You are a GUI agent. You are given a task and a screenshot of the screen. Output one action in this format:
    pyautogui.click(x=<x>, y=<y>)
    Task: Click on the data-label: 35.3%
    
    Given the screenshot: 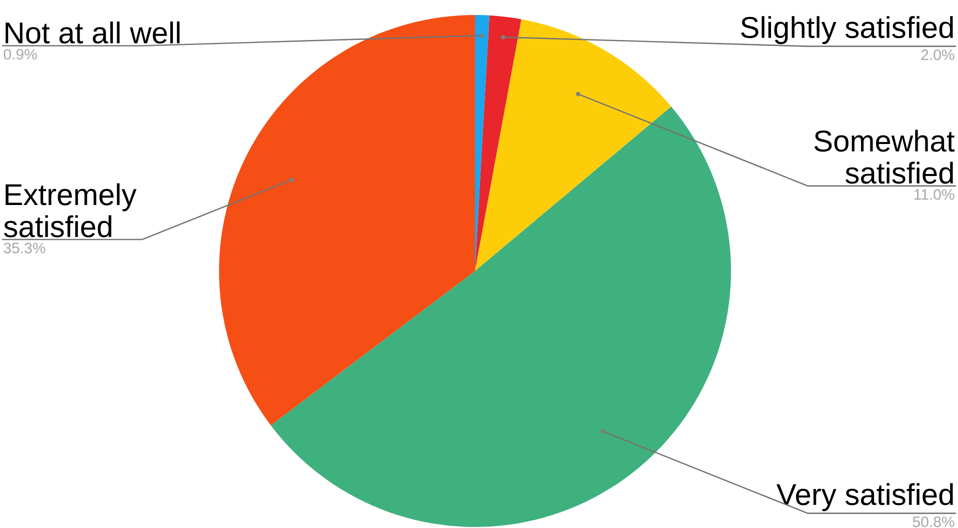 What is the action you would take?
    pyautogui.click(x=25, y=248)
    